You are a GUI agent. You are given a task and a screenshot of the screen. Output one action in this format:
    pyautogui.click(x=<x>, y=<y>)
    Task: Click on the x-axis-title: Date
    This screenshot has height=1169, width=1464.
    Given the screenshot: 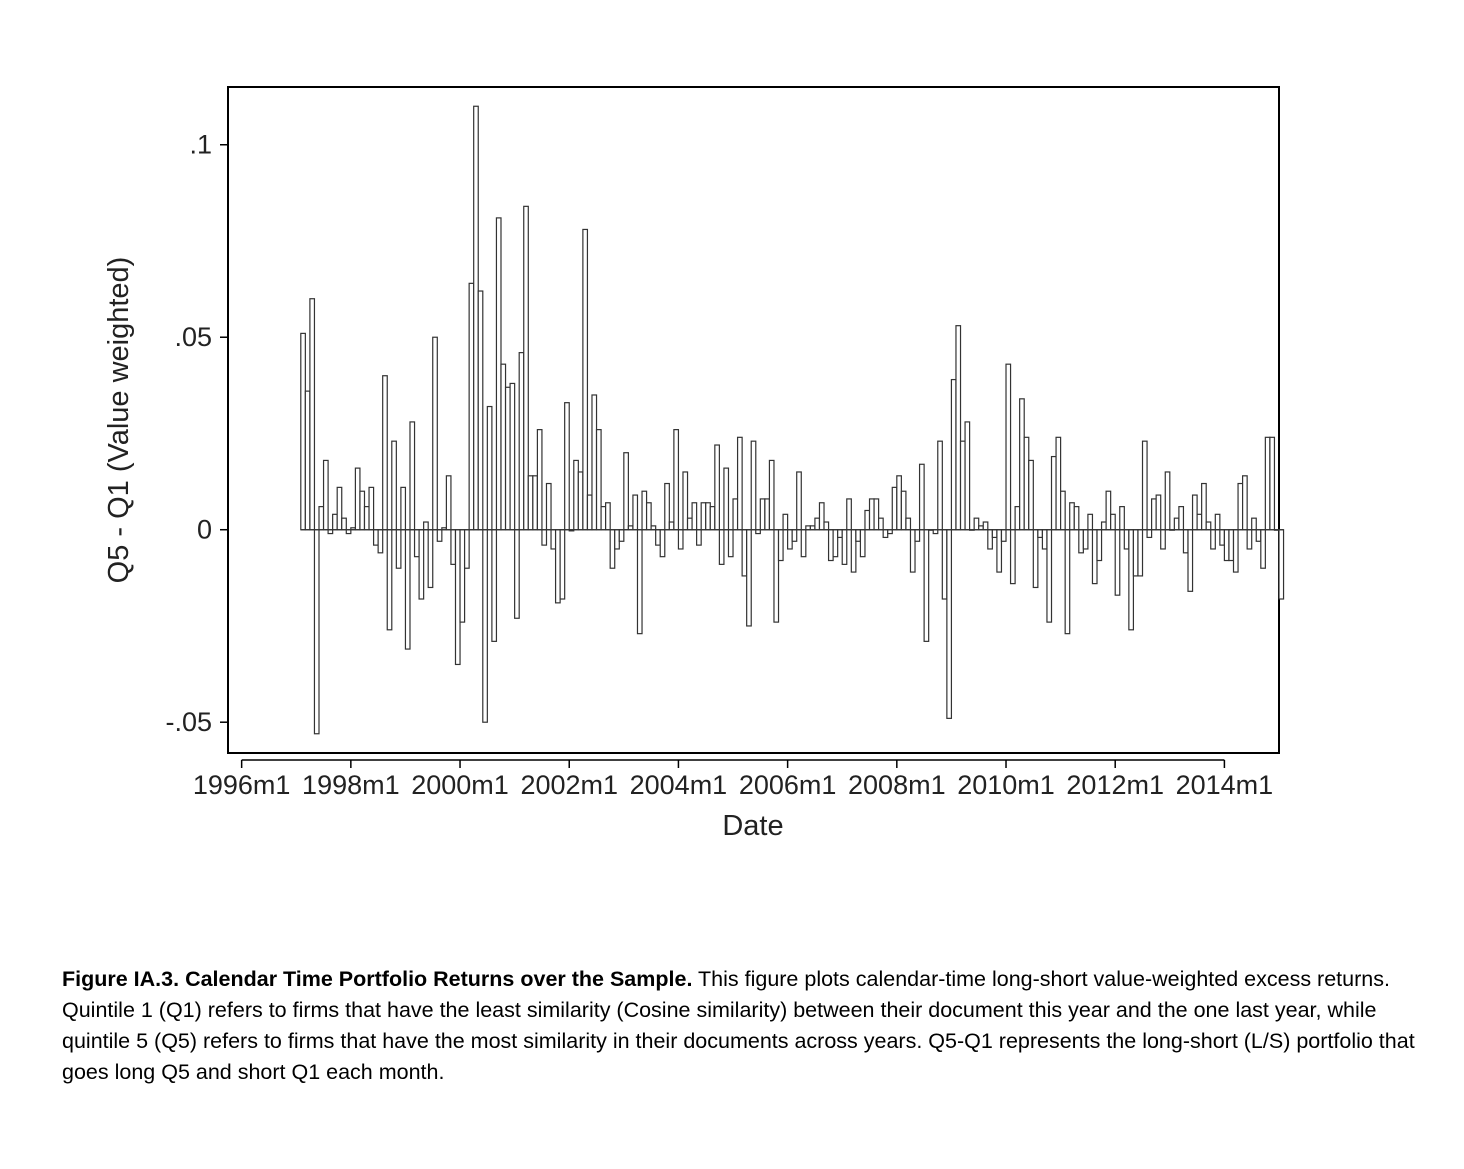 What is the action you would take?
    pyautogui.click(x=752, y=826)
    